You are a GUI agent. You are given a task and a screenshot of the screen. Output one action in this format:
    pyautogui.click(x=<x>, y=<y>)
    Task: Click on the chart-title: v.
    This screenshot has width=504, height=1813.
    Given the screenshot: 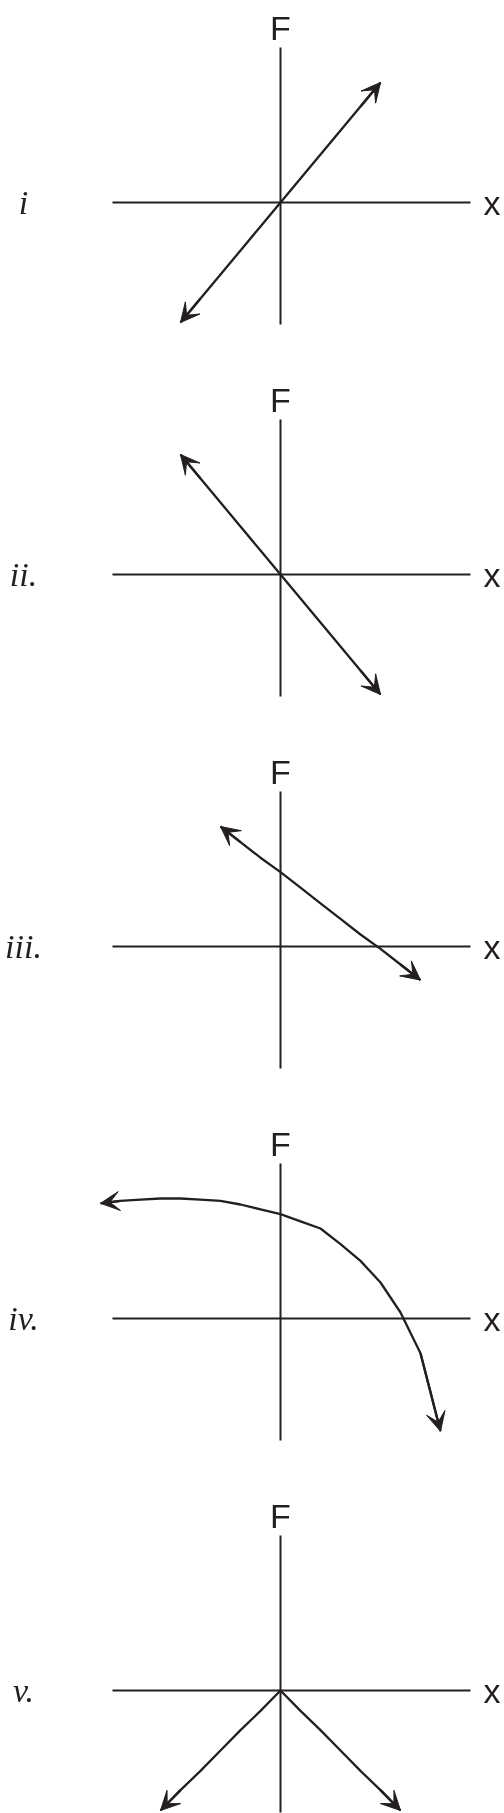 What is the action you would take?
    pyautogui.click(x=23, y=1690)
    